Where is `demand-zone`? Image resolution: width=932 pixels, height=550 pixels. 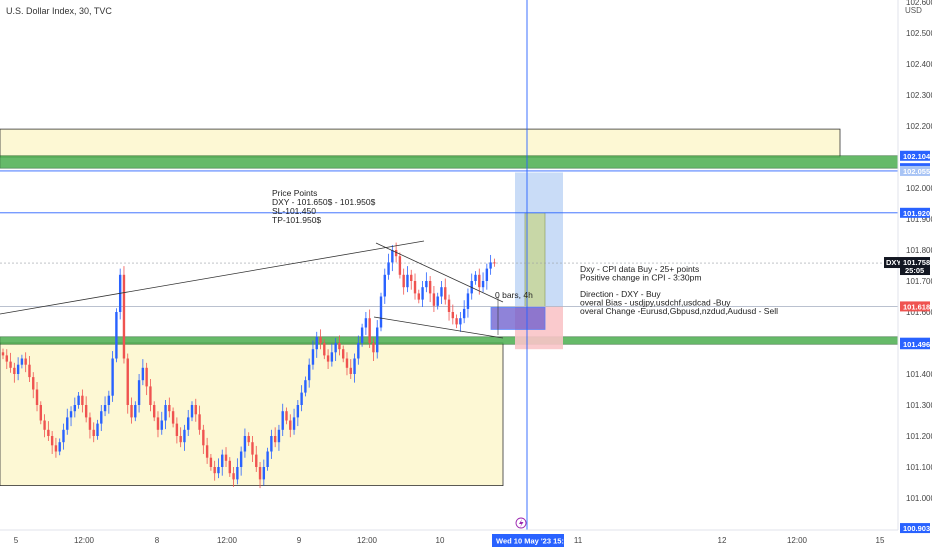
demand-zone is located at coordinates (252, 414).